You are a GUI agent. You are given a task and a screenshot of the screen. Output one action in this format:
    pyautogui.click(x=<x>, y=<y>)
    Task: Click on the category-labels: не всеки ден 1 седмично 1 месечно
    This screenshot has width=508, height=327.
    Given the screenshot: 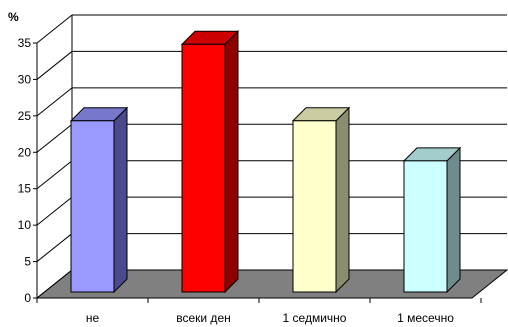 What is the action you would take?
    pyautogui.click(x=270, y=318)
    